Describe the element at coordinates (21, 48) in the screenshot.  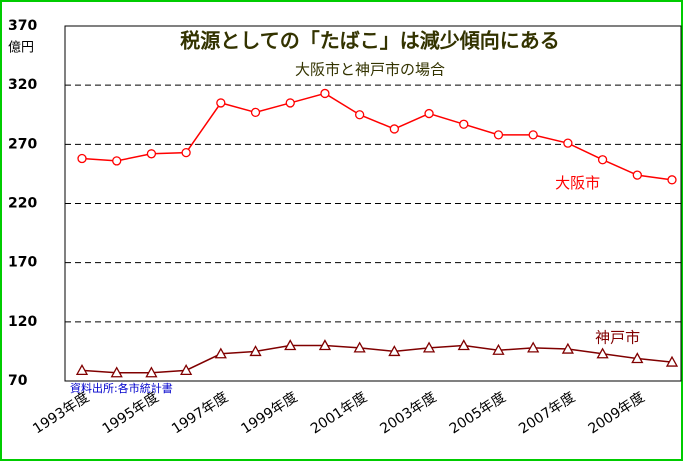
I see `y-unit: 億円` at that location.